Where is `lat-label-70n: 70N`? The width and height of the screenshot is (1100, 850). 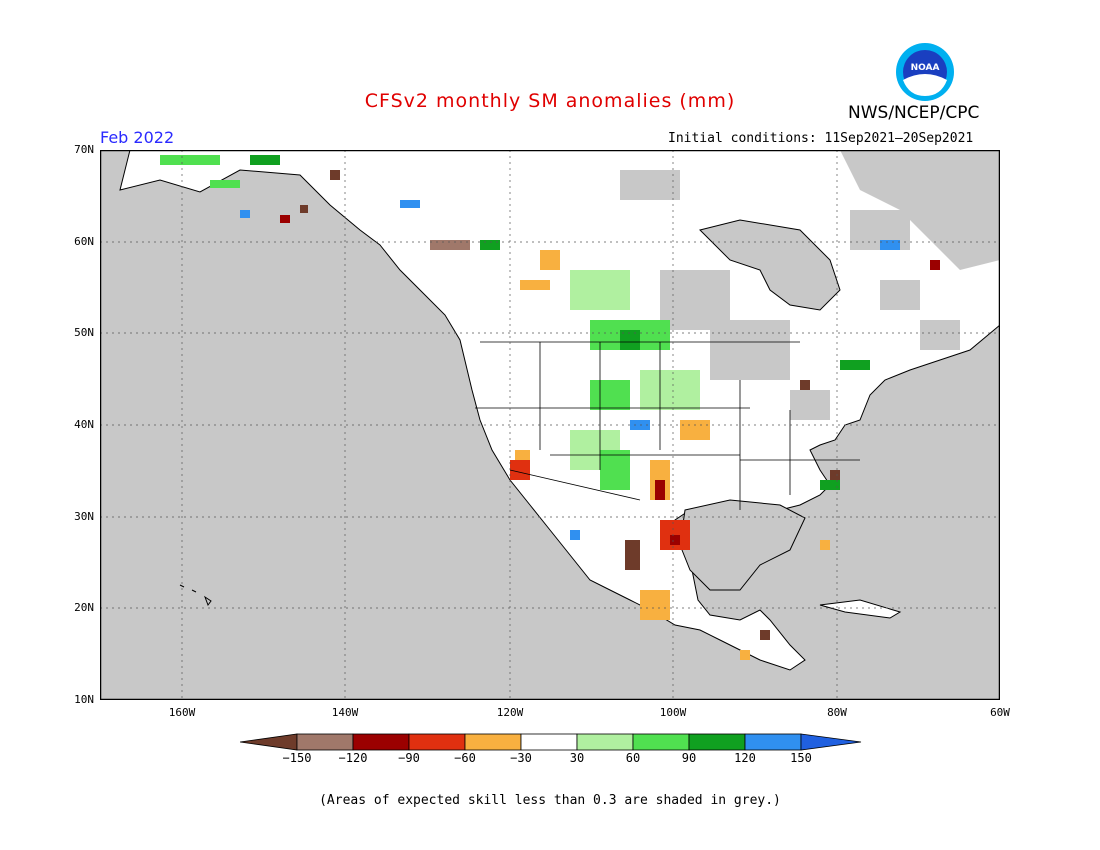
lat-label-70n: 70N is located at coordinates (84, 149).